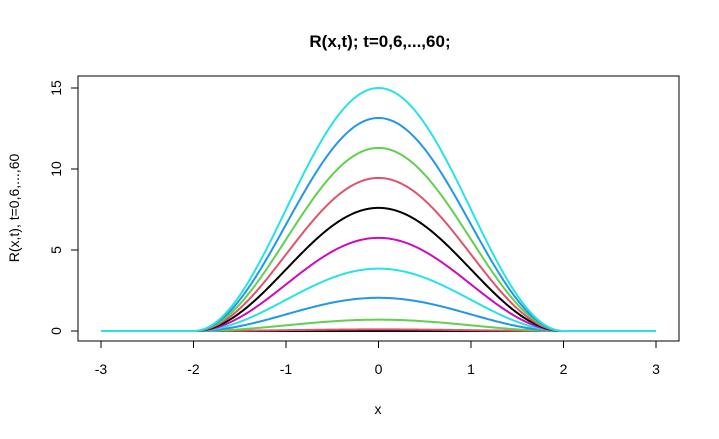  Describe the element at coordinates (193, 369) in the screenshot. I see `x-tick-label: -2` at that location.